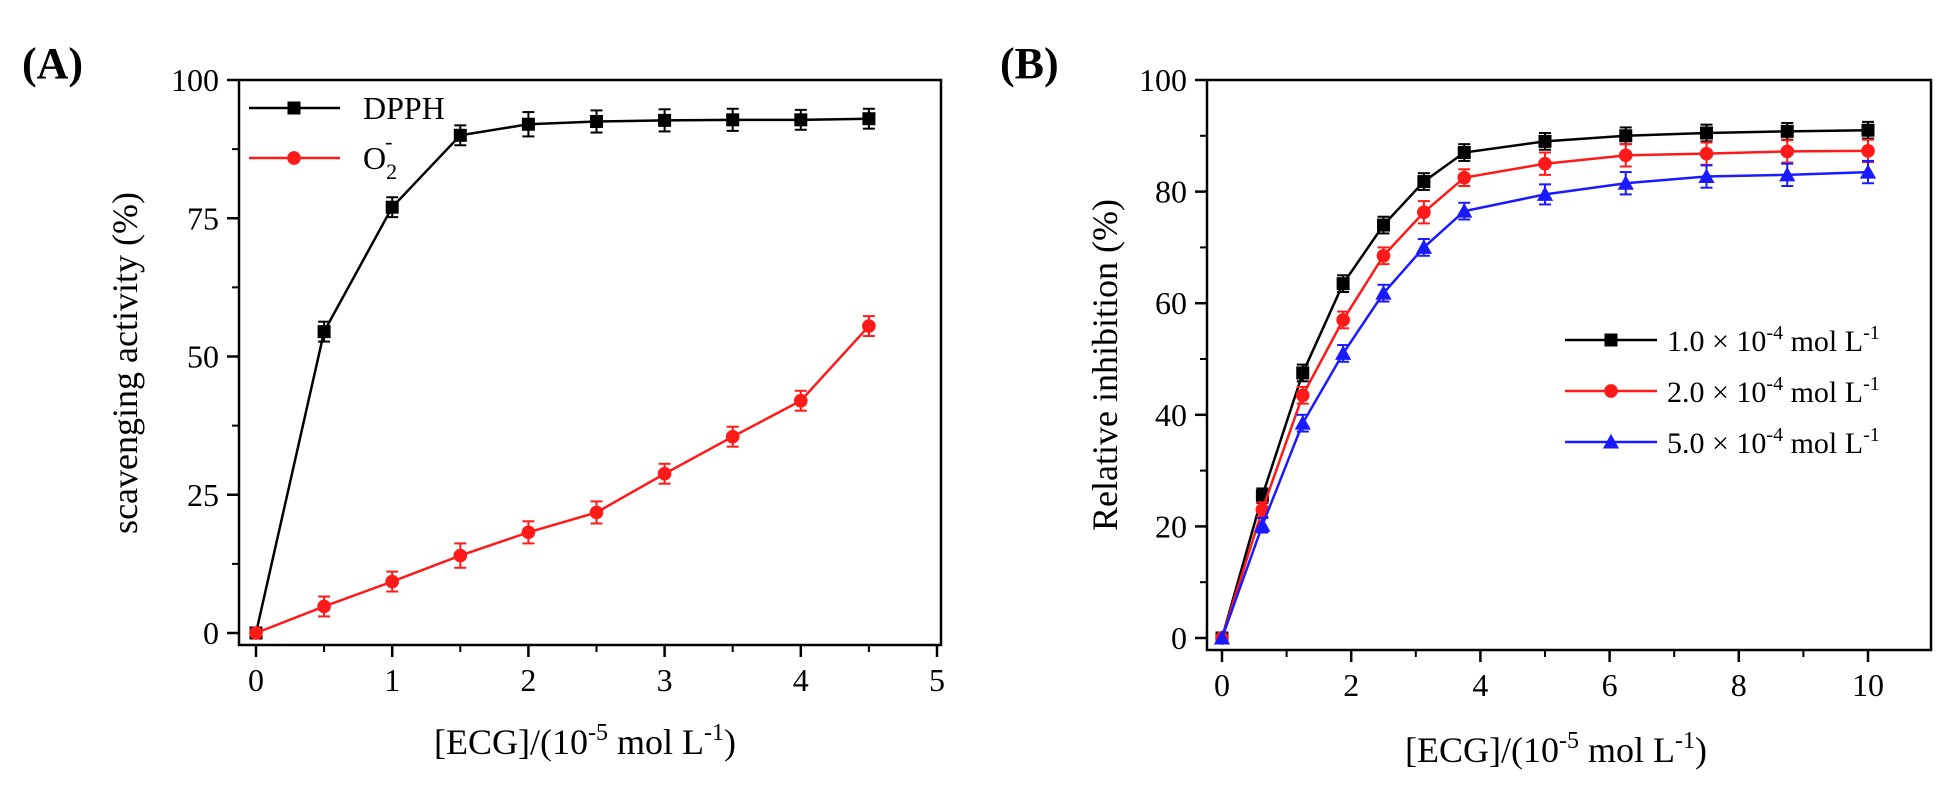  I want to click on y-tick-label: 60, so click(1171, 303).